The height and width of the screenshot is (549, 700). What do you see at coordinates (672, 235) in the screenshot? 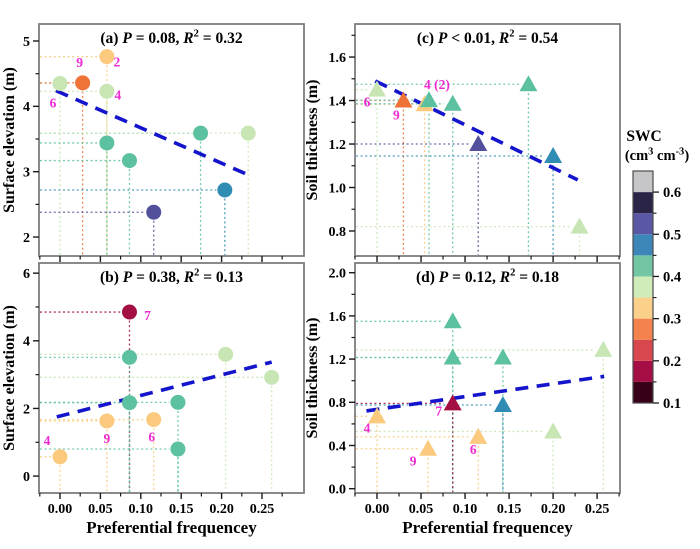
I see `colorbar-tick-label: 0.5` at bounding box center [672, 235].